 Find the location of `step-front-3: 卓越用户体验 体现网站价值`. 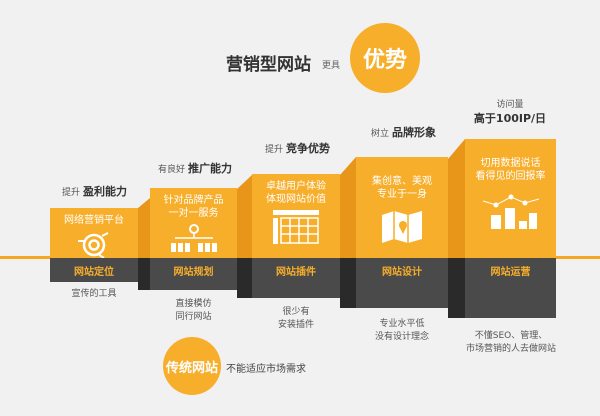

step-front-3: 卓越用户体验 体现网站价值 is located at coordinates (296, 216).